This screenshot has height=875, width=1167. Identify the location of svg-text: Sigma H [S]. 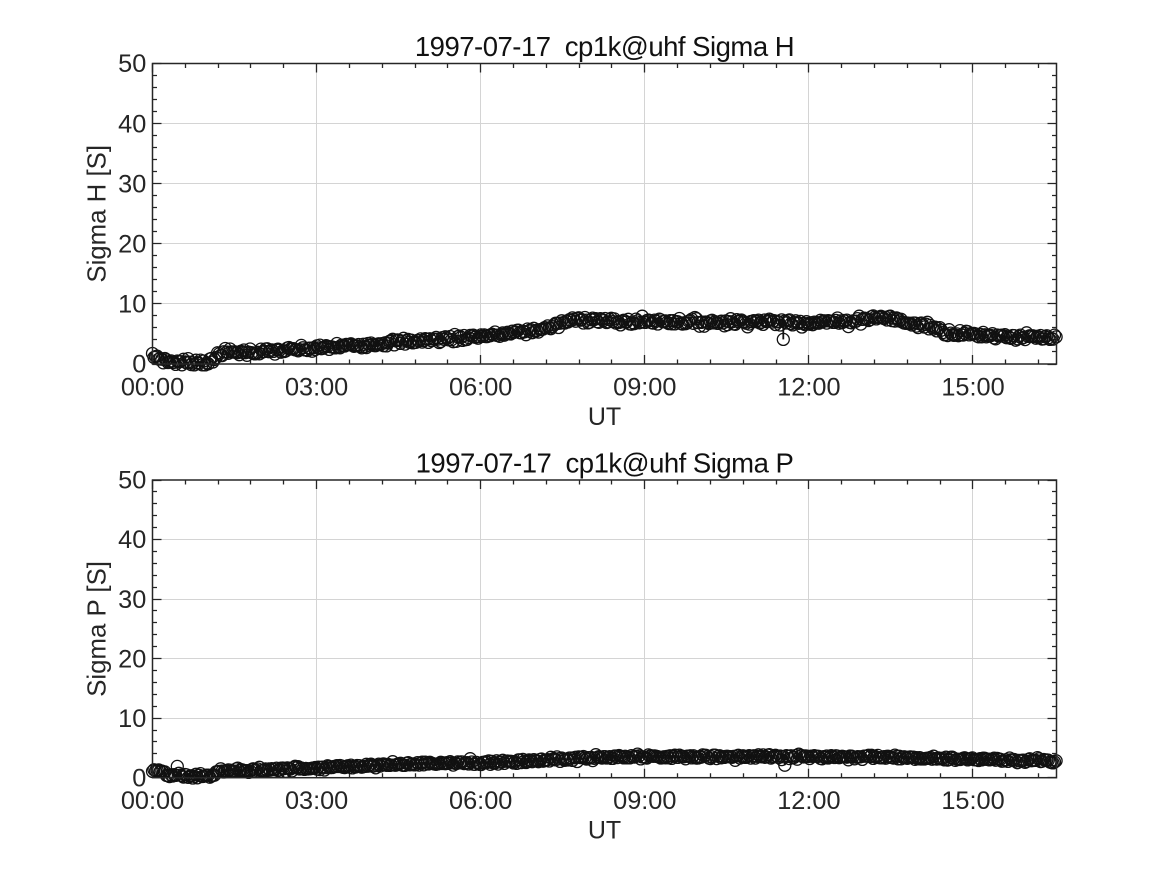
(98, 214).